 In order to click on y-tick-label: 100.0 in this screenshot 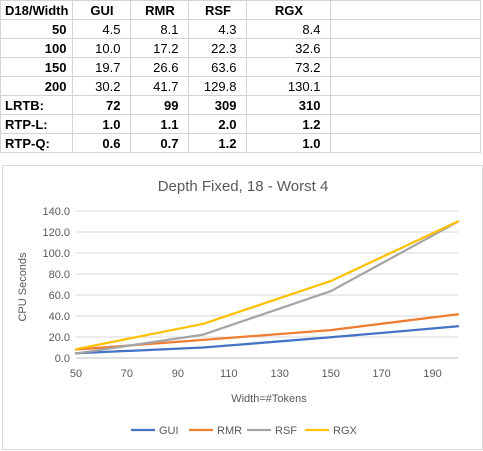, I will do `click(56, 254)`.